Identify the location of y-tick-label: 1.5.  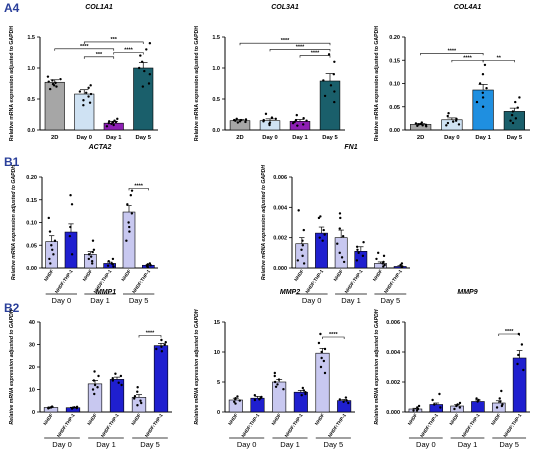
(31, 38).